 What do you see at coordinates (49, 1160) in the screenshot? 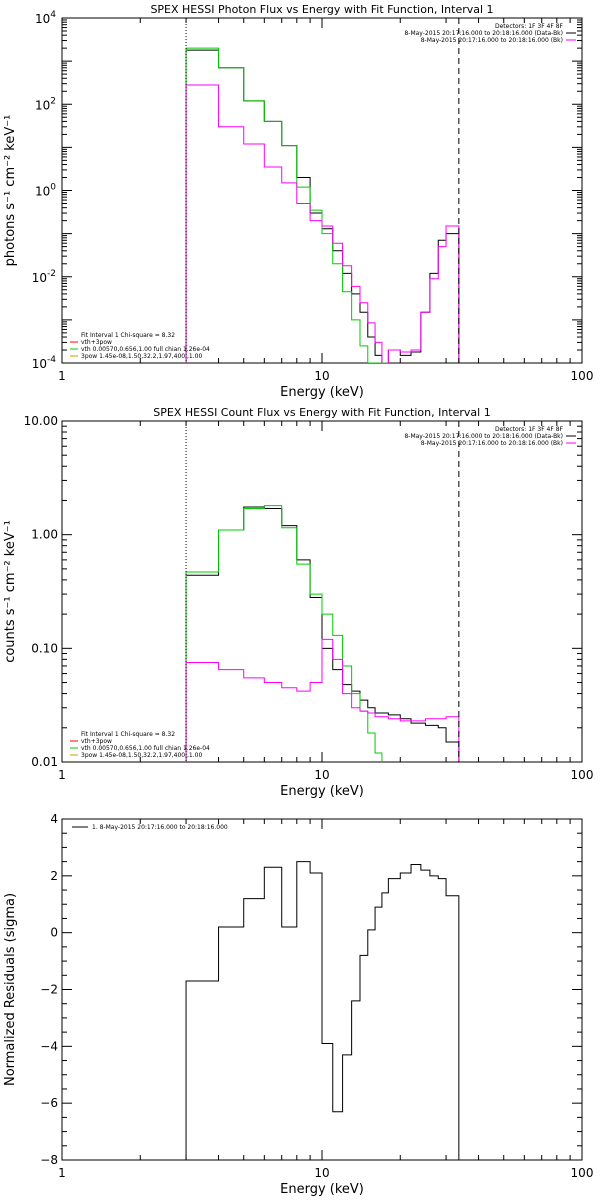
I see `y-tick-label: −8` at bounding box center [49, 1160].